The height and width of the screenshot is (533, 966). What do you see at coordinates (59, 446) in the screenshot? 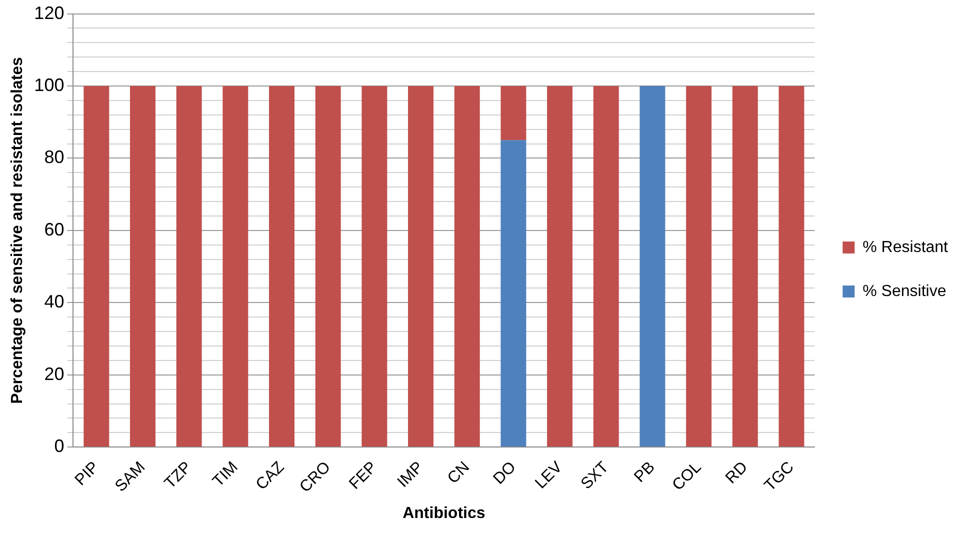
I see `y-tick-label: 0` at bounding box center [59, 446].